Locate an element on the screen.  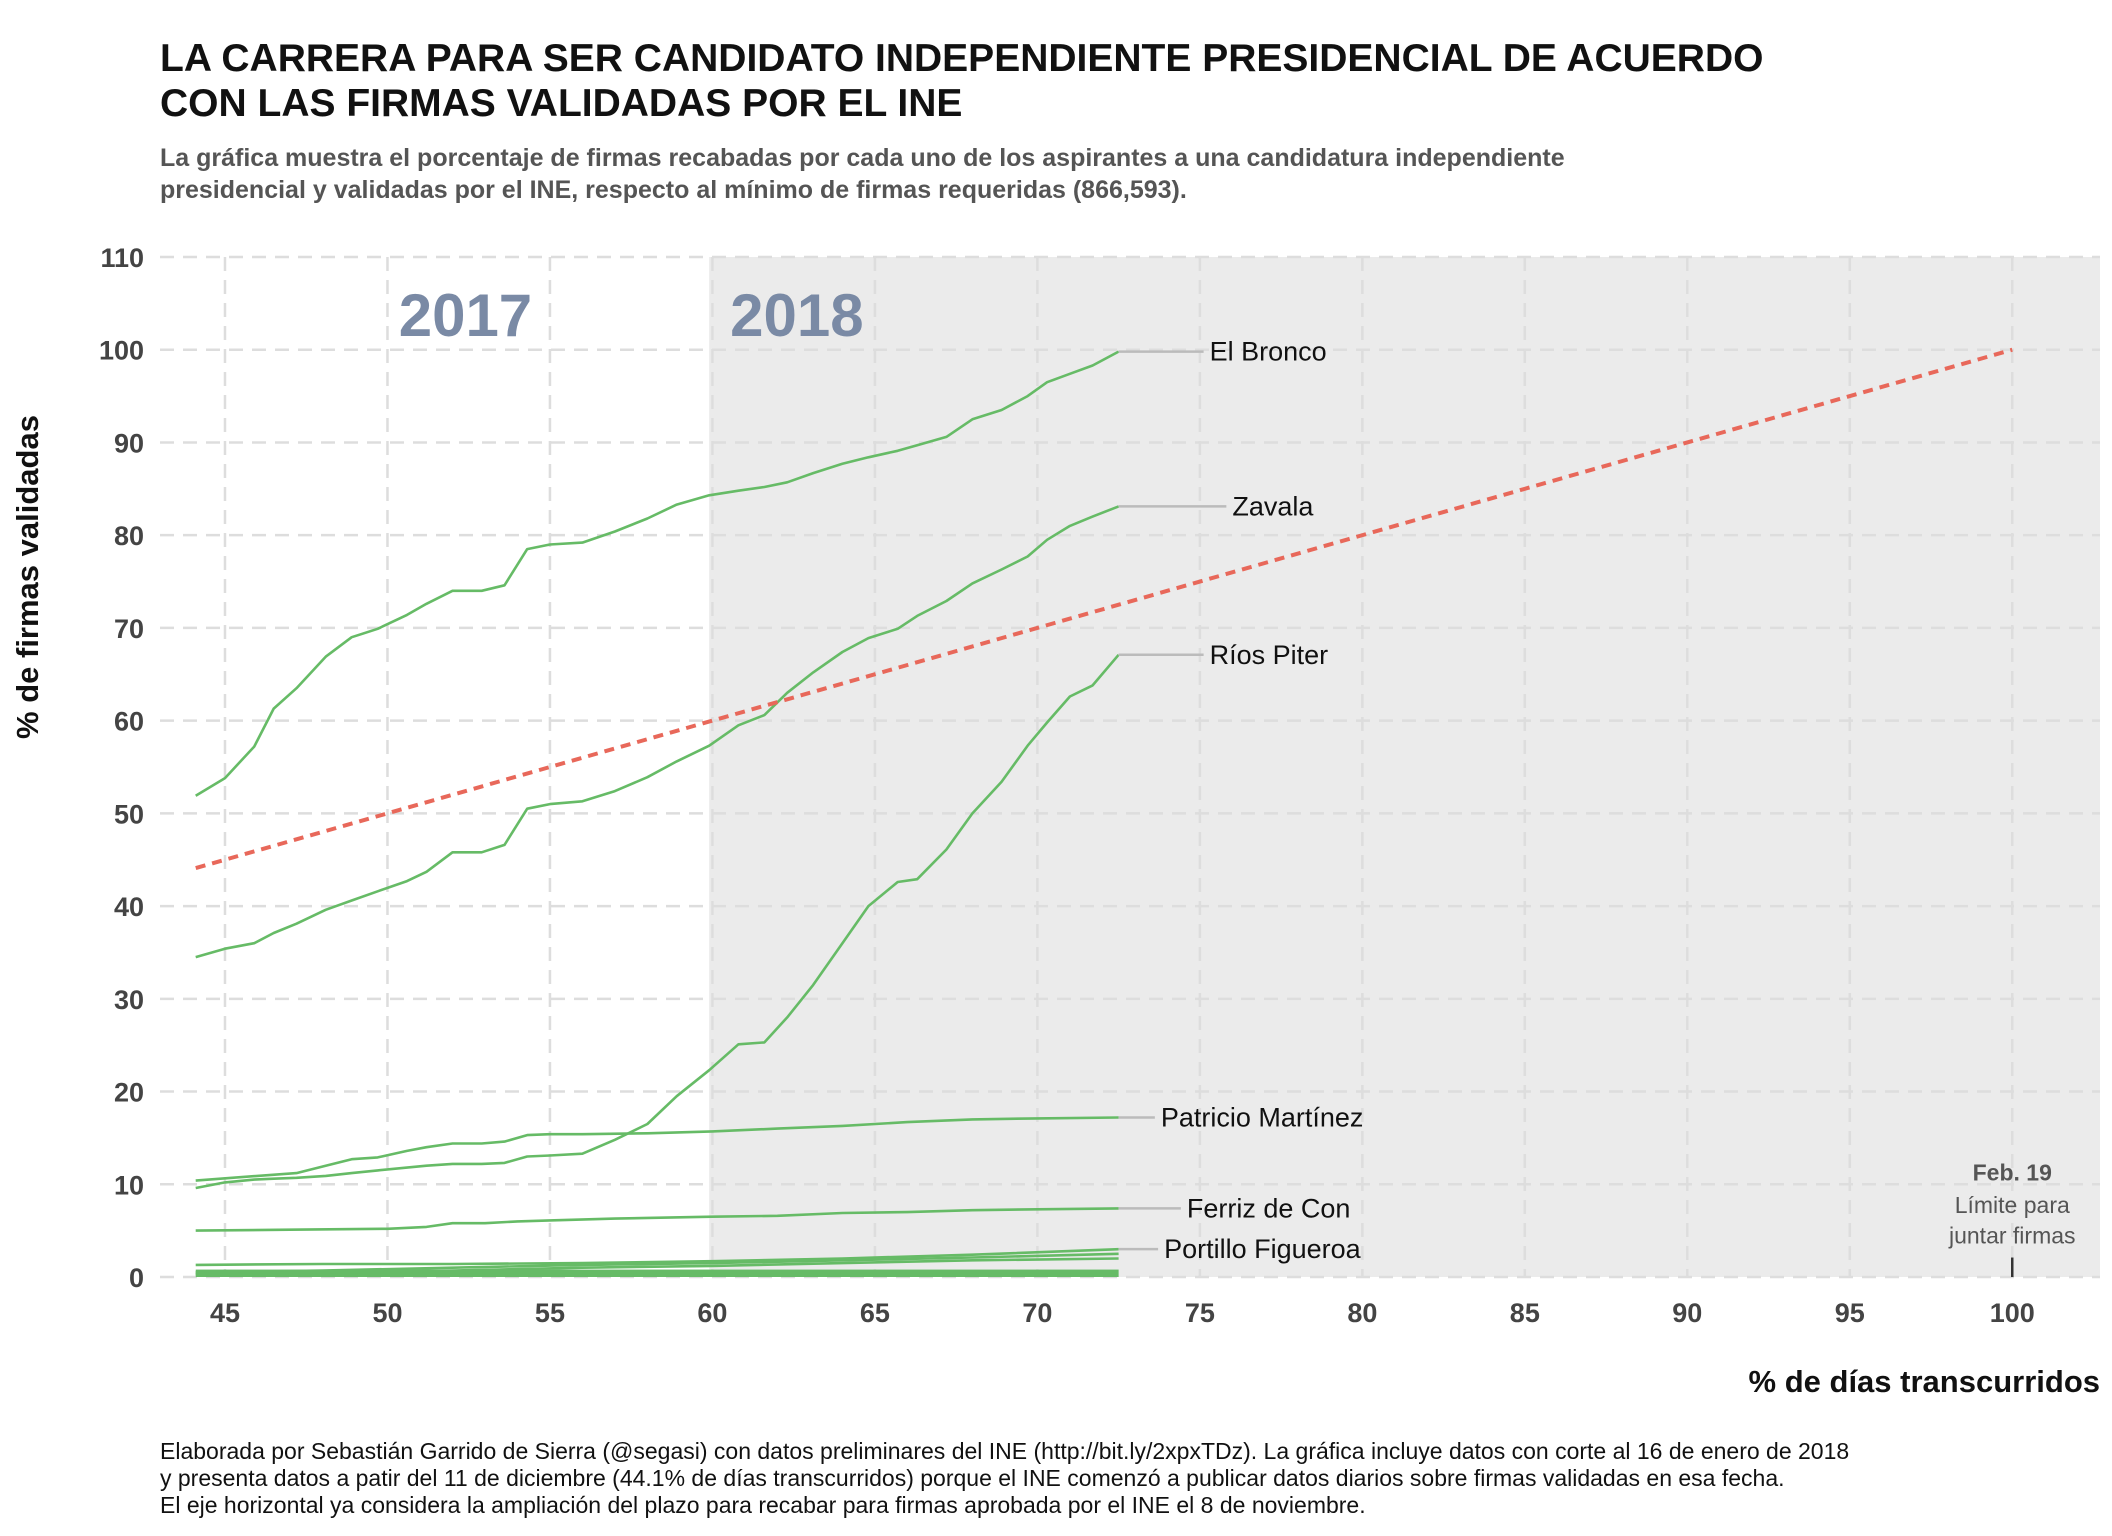
x-tick-label: 70 is located at coordinates (1037, 1313).